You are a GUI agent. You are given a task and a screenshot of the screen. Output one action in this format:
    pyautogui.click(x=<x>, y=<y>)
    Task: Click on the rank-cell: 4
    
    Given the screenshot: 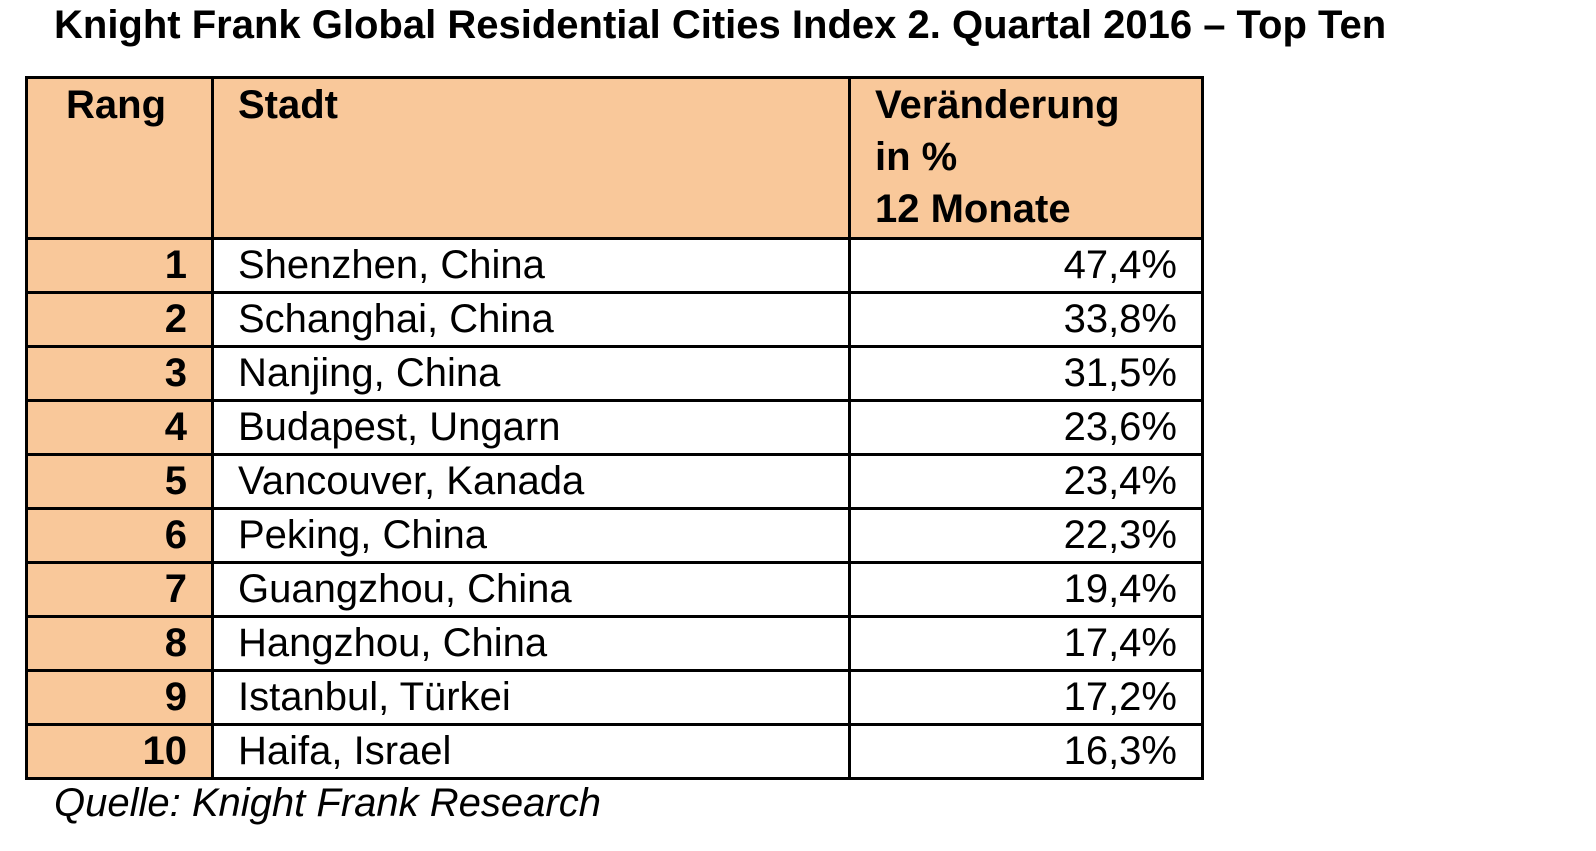 What is the action you would take?
    pyautogui.click(x=119, y=427)
    